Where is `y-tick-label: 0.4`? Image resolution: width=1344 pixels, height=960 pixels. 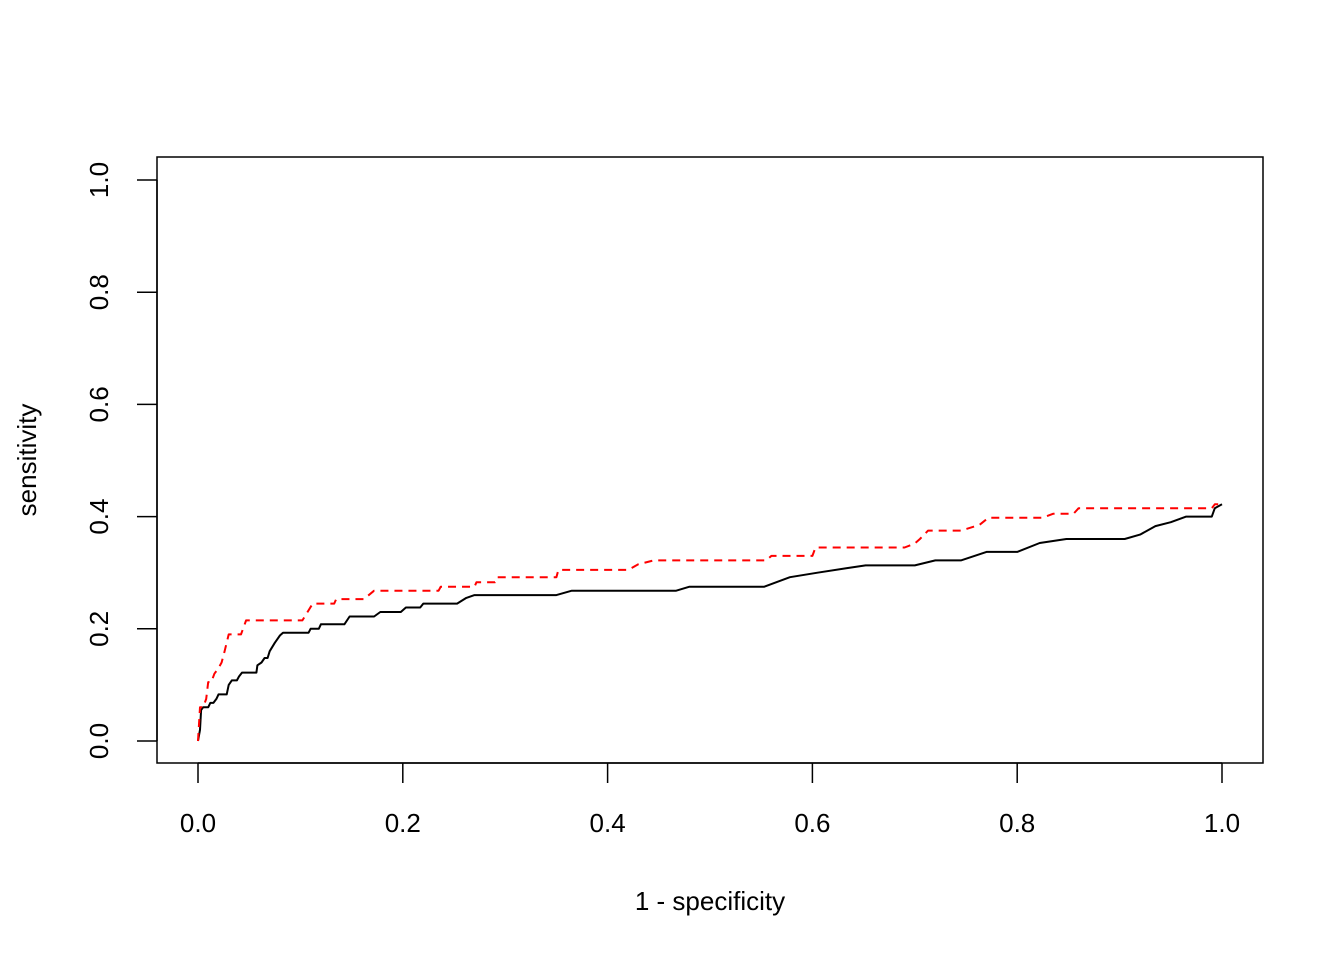
y-tick-label: 0.4 is located at coordinates (99, 517).